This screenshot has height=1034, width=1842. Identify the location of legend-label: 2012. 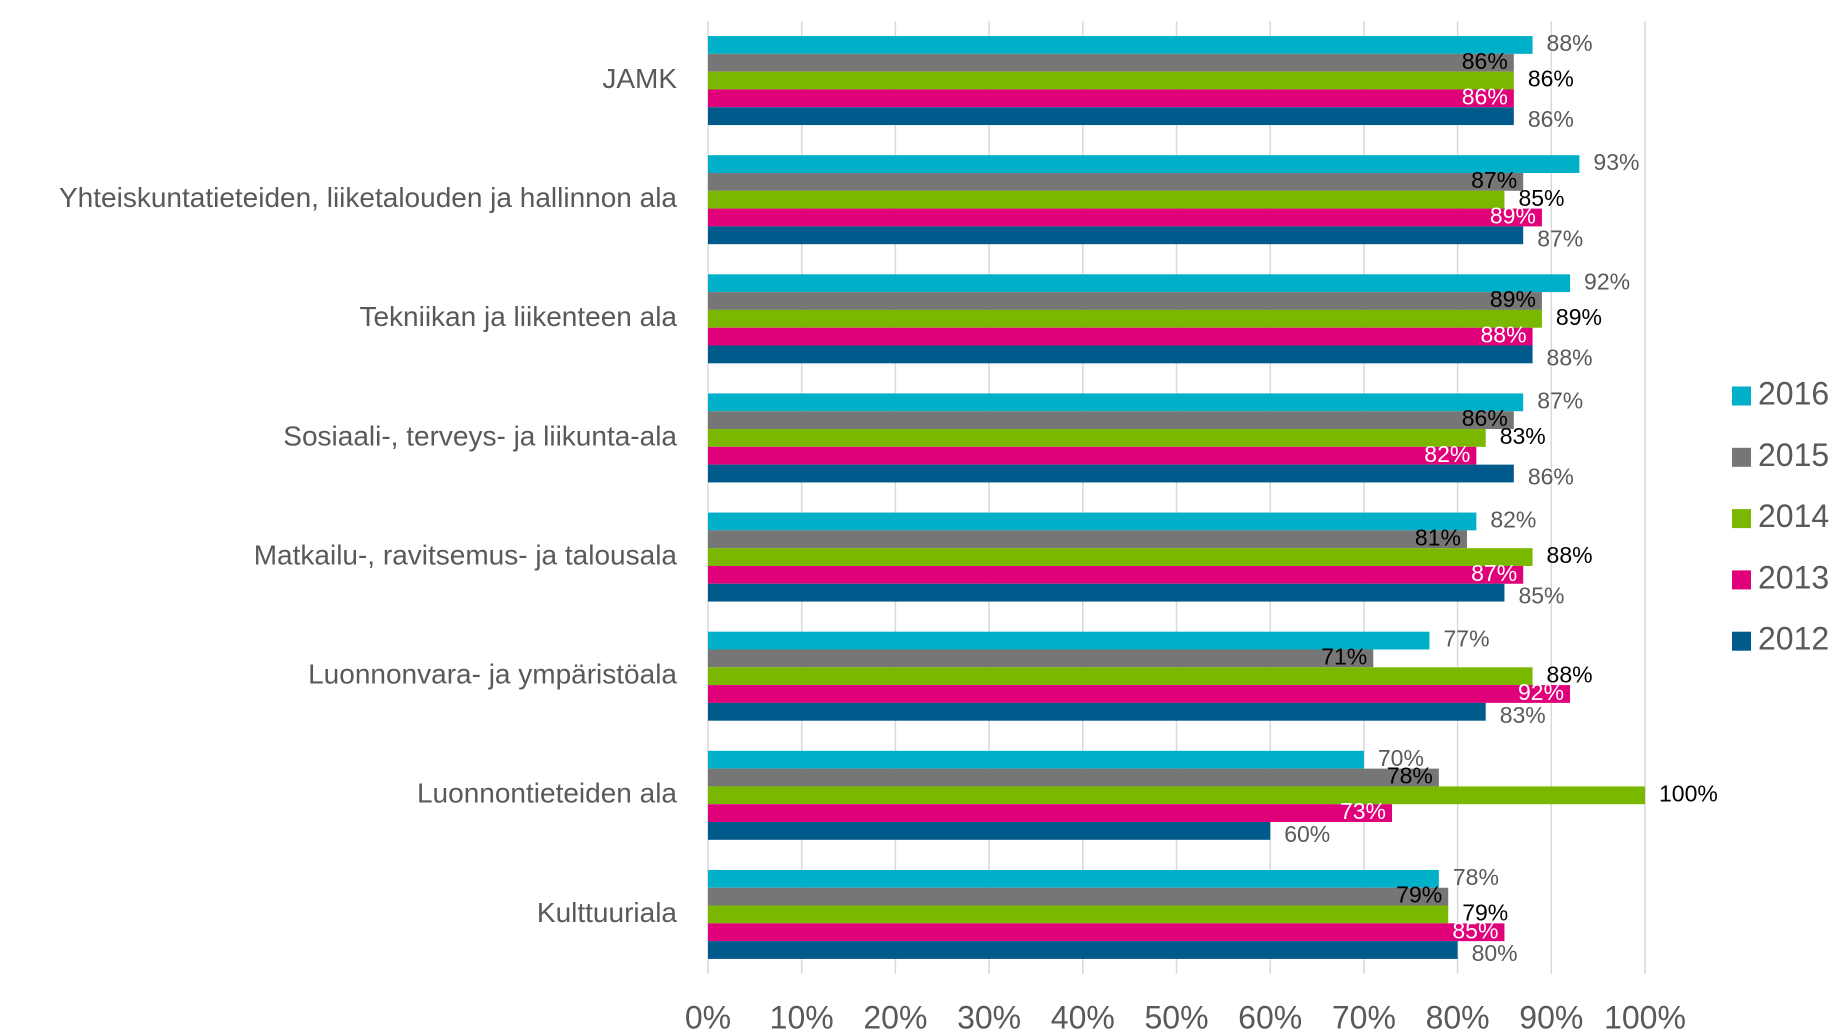
(1793, 639).